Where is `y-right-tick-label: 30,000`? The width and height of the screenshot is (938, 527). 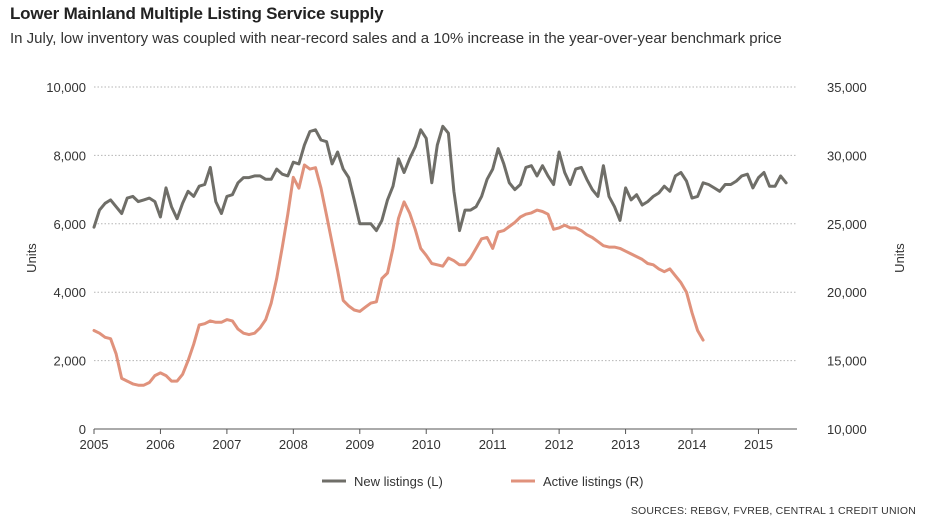
y-right-tick-label: 30,000 is located at coordinates (847, 155).